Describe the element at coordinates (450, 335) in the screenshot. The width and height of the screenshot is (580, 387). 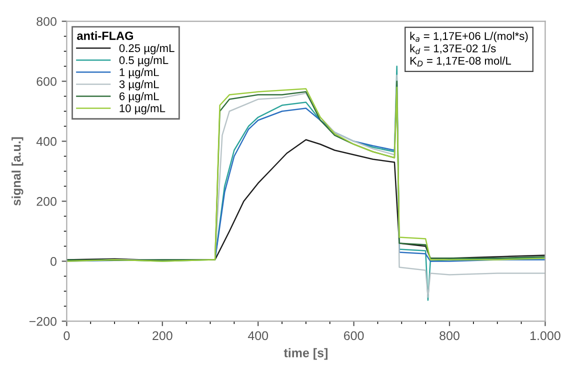
I see `x-tick-label: 800` at that location.